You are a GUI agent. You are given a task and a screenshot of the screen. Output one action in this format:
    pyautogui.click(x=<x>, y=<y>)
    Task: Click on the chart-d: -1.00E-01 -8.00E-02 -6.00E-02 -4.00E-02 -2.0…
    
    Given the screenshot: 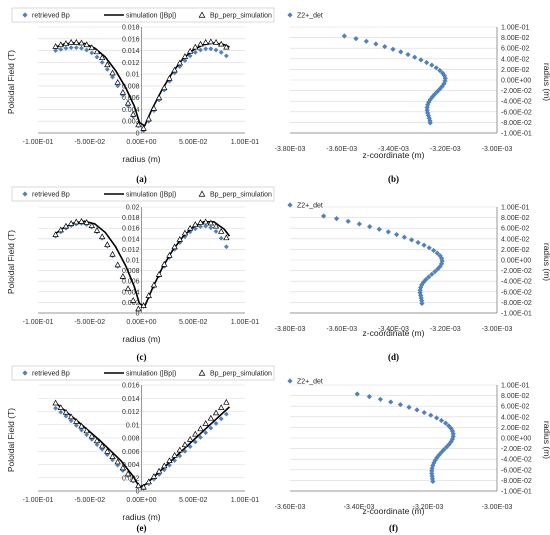 What is the action you would take?
    pyautogui.click(x=412, y=282)
    